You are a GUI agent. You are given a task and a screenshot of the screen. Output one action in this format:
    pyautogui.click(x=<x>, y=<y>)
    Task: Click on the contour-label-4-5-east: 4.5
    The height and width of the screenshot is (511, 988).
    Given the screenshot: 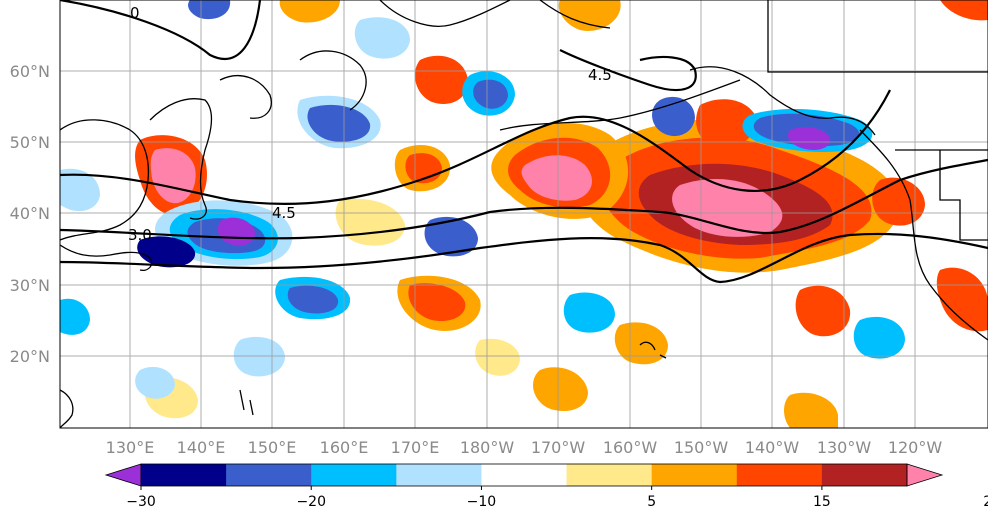 What is the action you would take?
    pyautogui.click(x=600, y=75)
    